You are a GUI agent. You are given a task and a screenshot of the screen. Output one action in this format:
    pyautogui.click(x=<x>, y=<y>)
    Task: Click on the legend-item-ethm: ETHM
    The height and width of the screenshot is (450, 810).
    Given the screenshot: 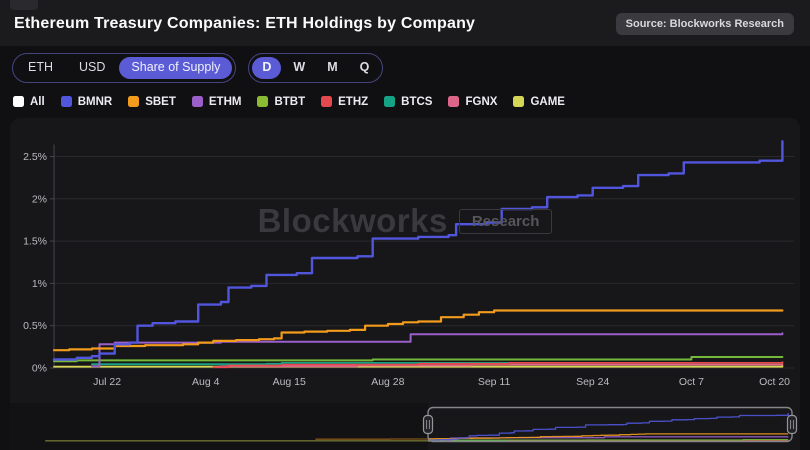 What is the action you would take?
    pyautogui.click(x=216, y=101)
    